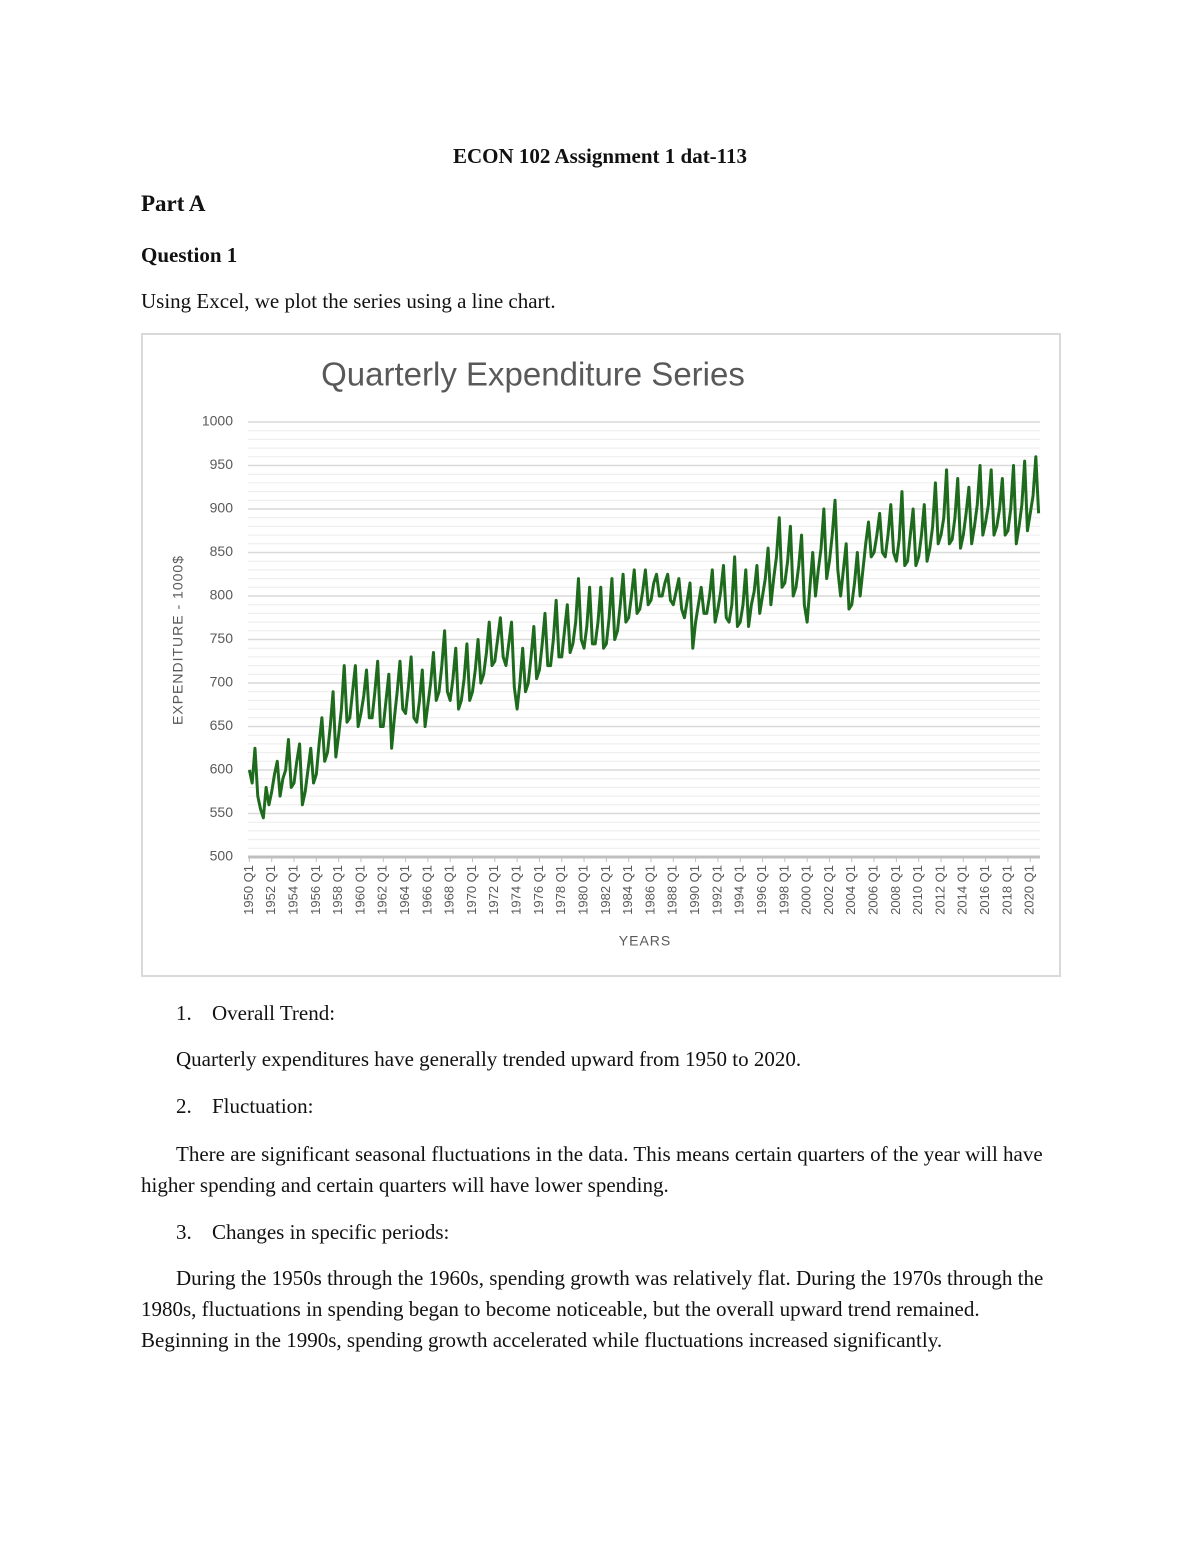 Image resolution: width=1200 pixels, height=1553 pixels. I want to click on x-tick-label: 1990 Q1, so click(694, 890).